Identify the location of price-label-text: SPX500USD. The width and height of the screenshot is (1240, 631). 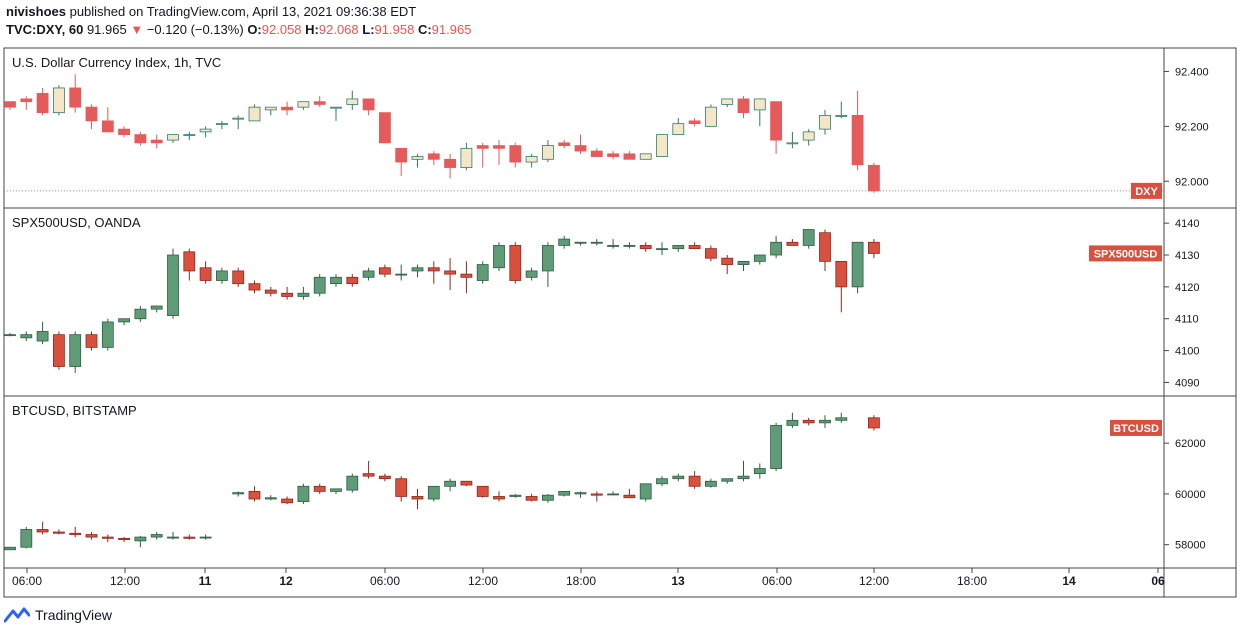
(1126, 254).